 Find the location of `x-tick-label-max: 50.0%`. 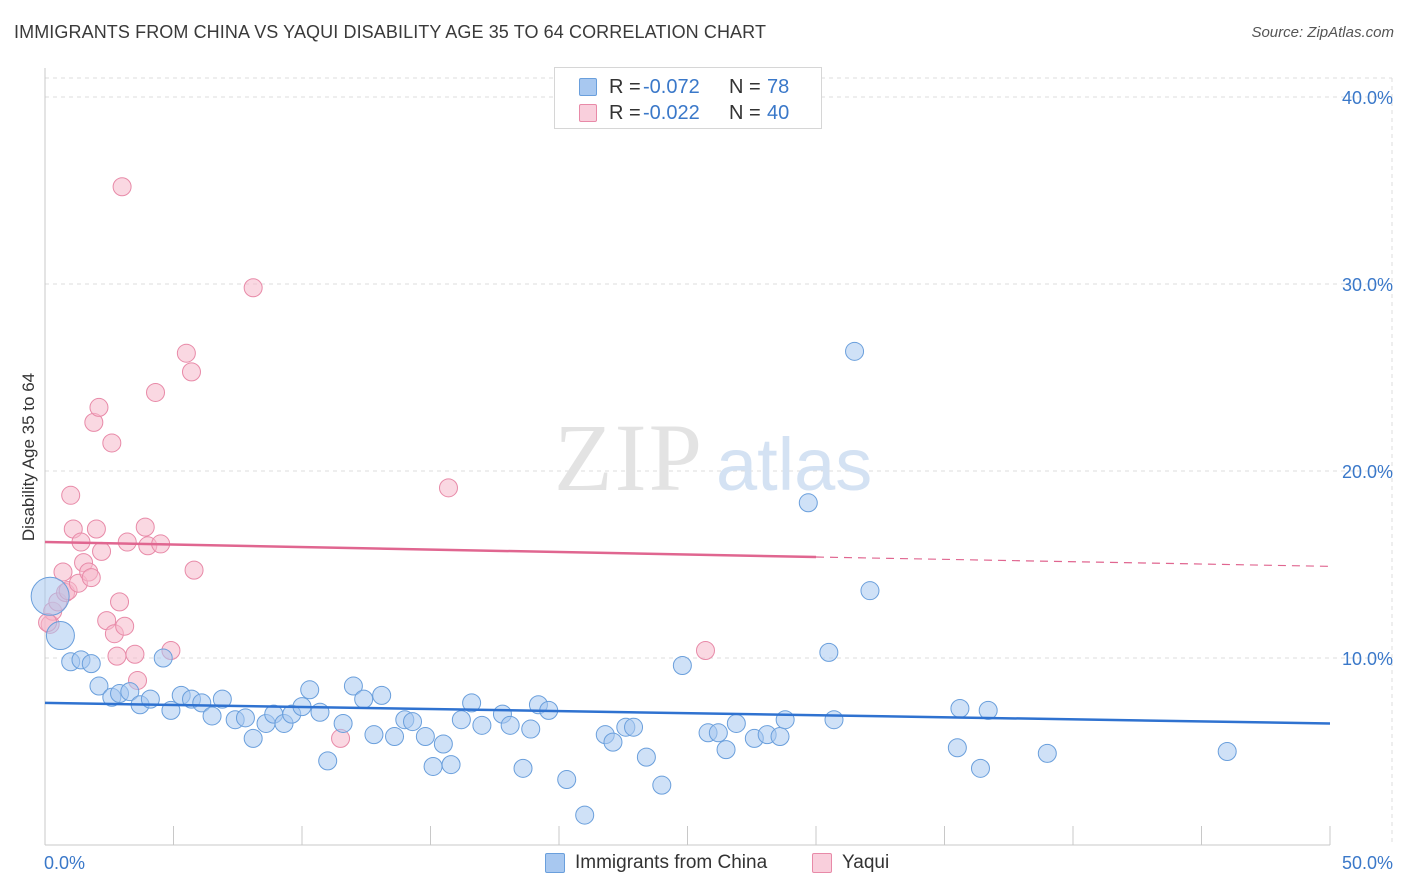

x-tick-label-max: 50.0% is located at coordinates (1367, 863).